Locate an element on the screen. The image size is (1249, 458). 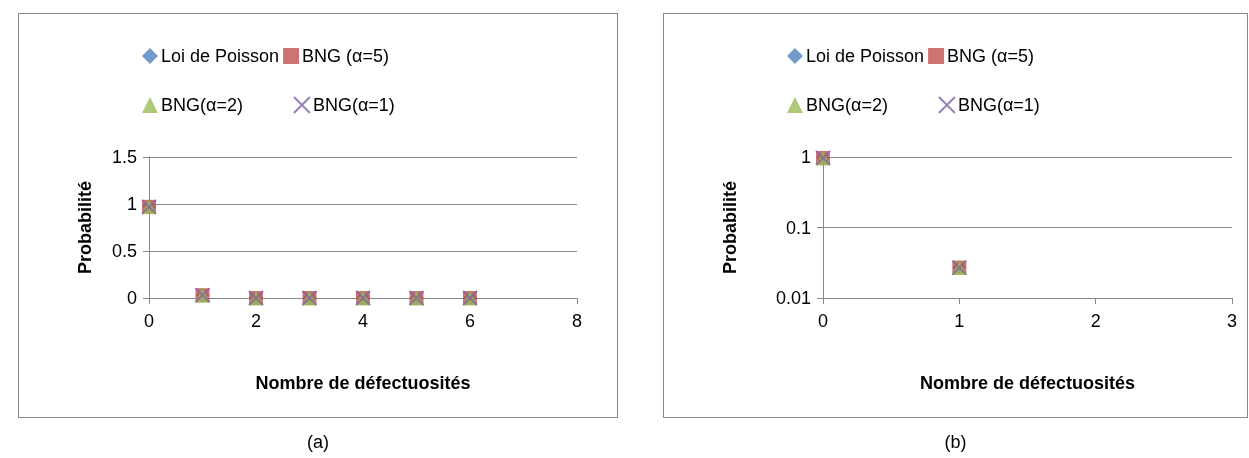
x-tick-label: 6 is located at coordinates (470, 321).